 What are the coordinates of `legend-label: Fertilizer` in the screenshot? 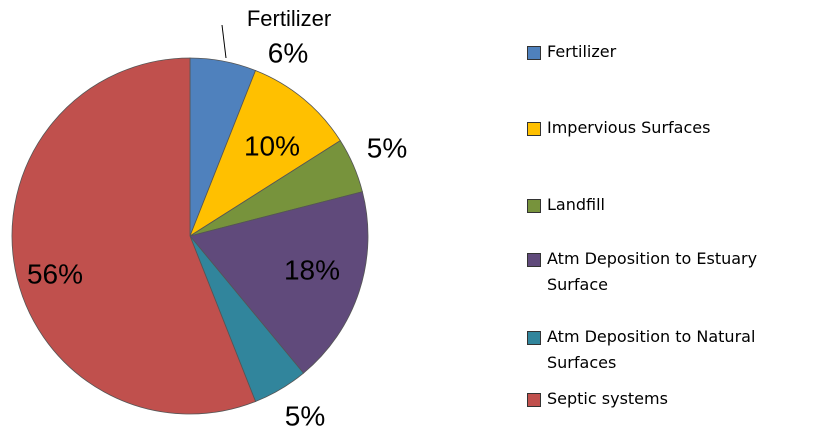 It's located at (582, 51).